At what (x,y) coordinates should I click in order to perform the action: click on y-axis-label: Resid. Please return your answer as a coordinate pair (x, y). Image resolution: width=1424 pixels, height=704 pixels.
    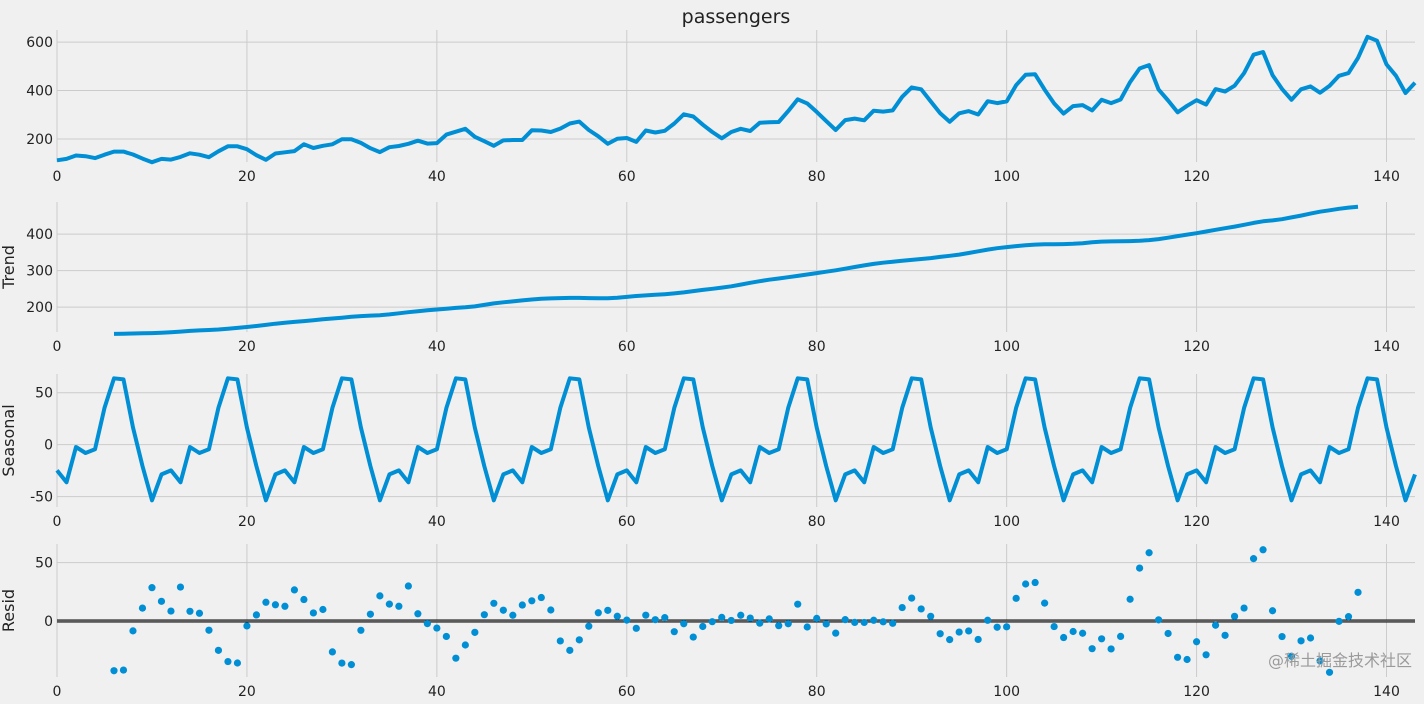
    Looking at the image, I should click on (9, 610).